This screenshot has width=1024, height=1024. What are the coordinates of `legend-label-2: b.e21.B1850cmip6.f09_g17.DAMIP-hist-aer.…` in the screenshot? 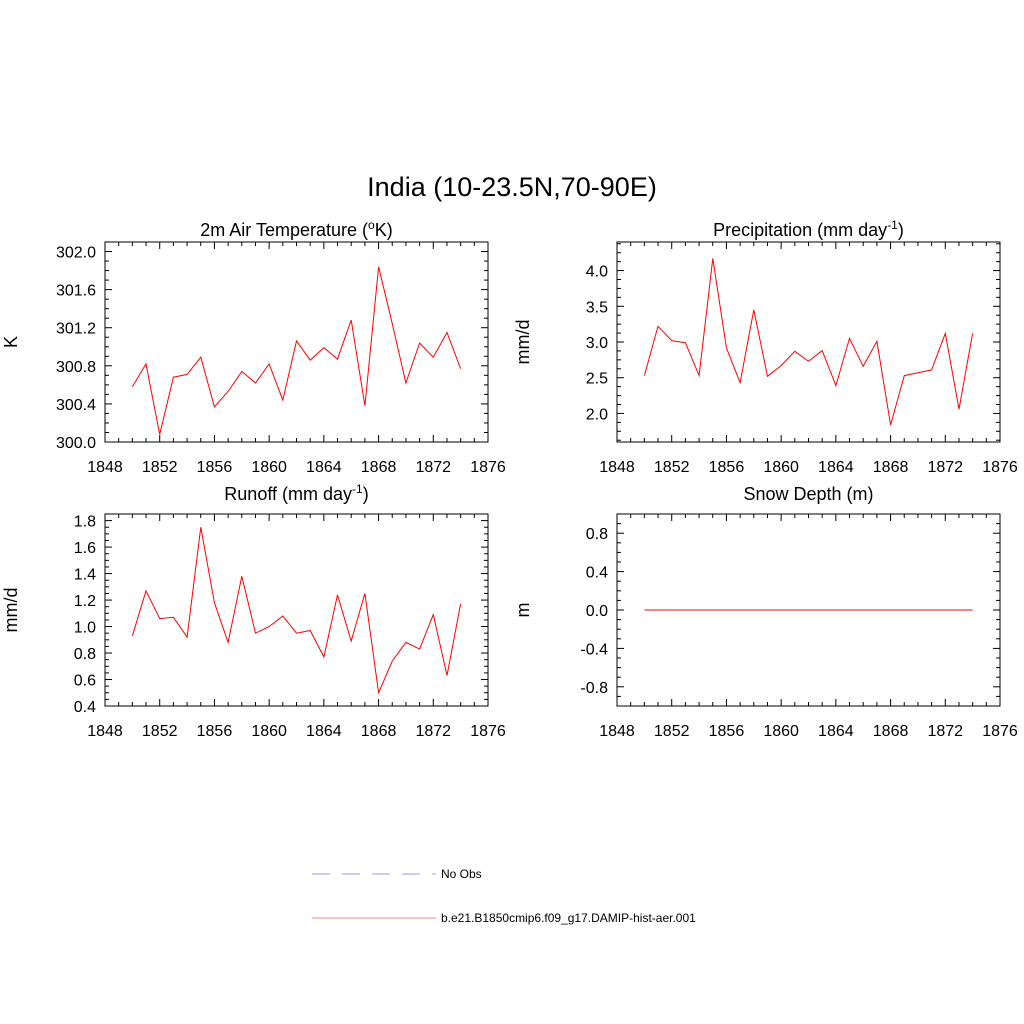 It's located at (568, 918).